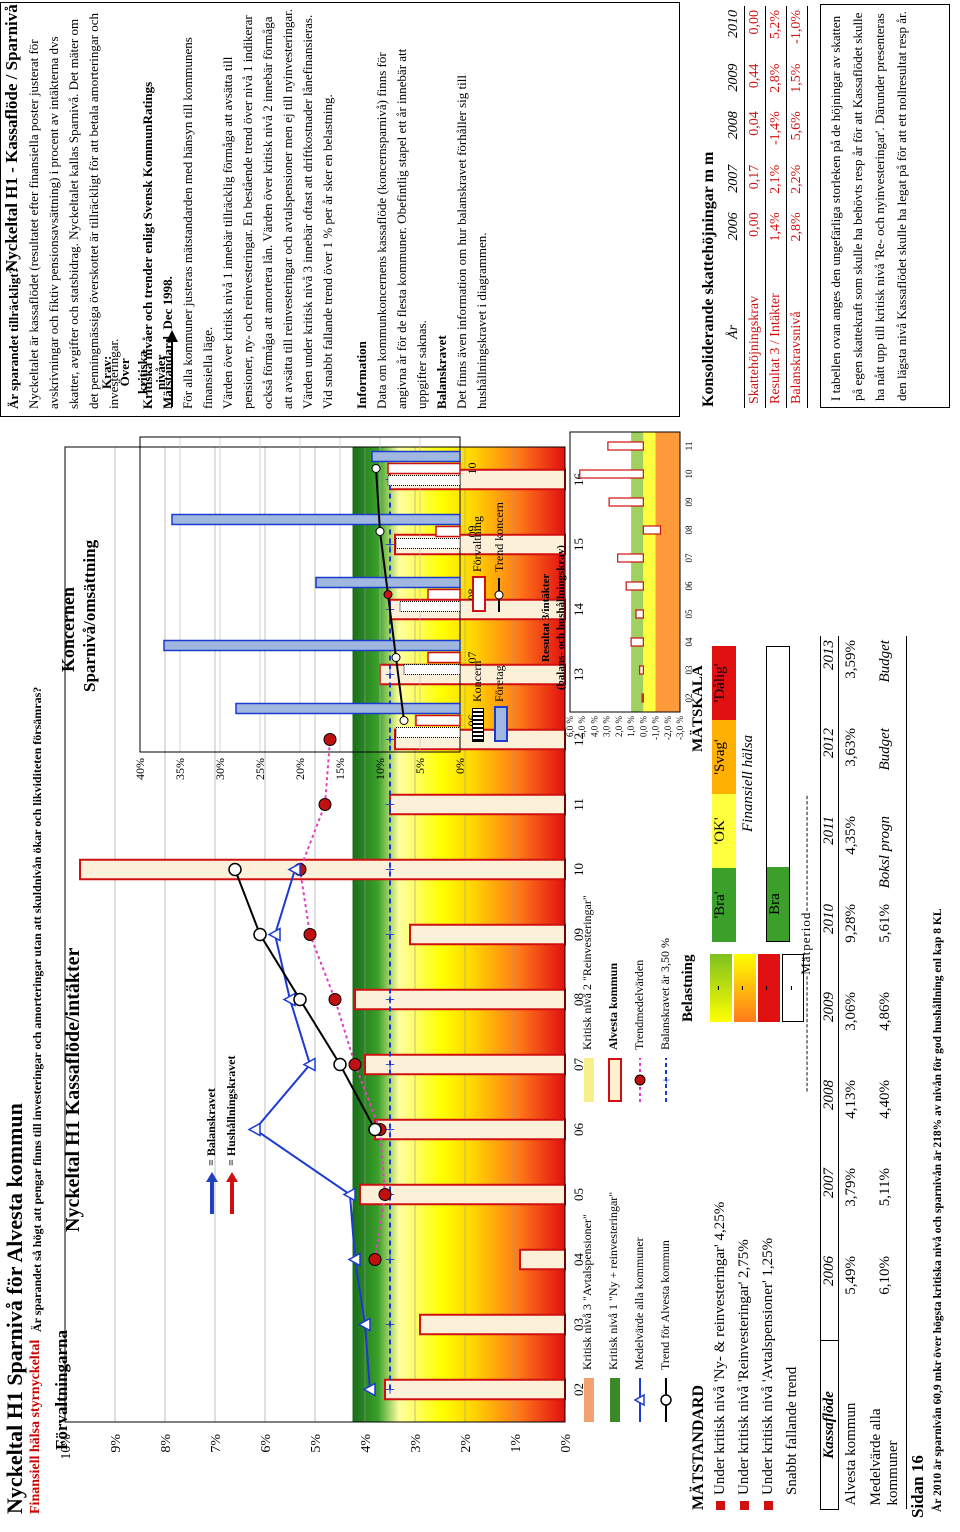 The width and height of the screenshot is (960, 1532). Describe the element at coordinates (477, 544) in the screenshot. I see `legend-forvaltning: Förvaltning` at that location.